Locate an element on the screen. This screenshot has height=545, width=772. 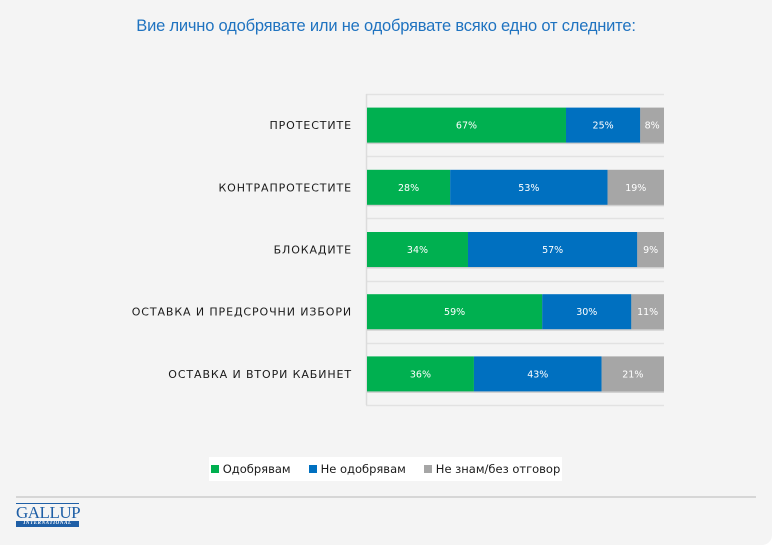
data-label: 9% is located at coordinates (650, 250).